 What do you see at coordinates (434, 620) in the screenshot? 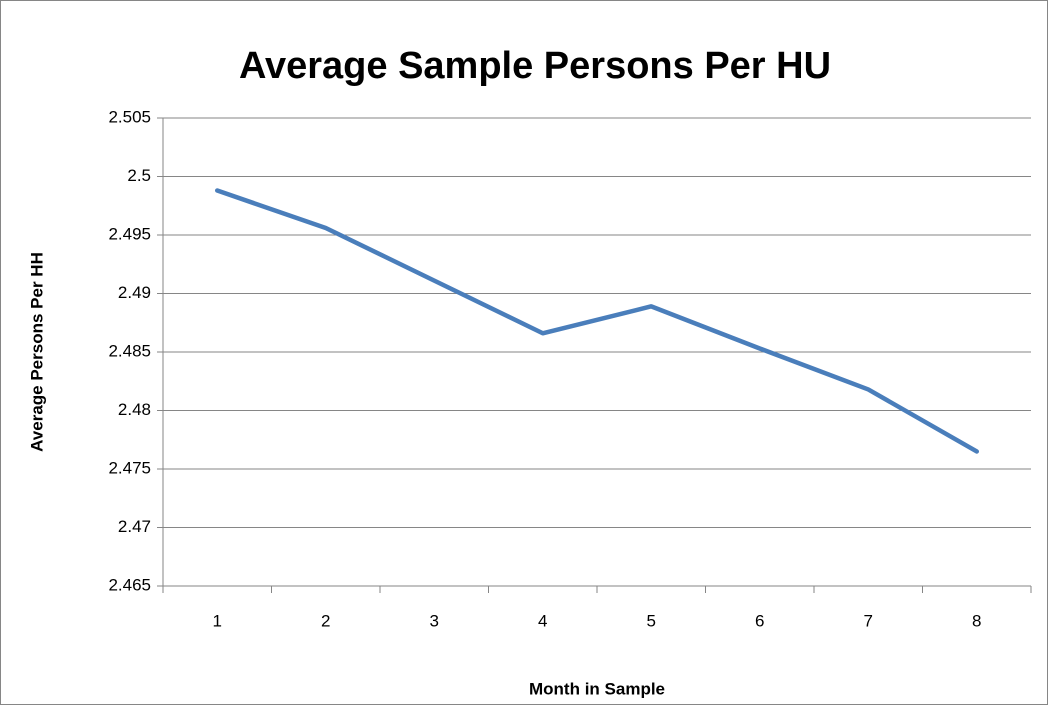
I see `x-tick-label: 3` at bounding box center [434, 620].